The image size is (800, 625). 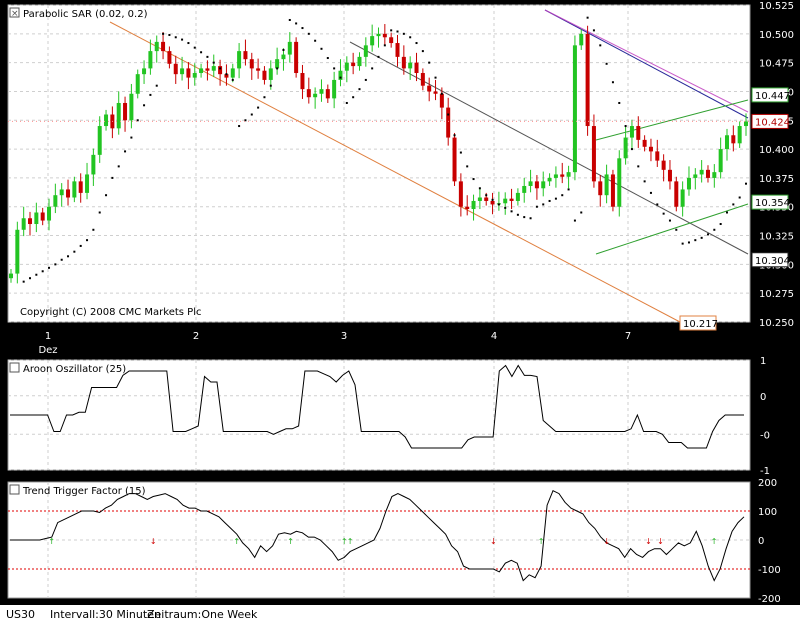 What do you see at coordinates (628, 336) in the screenshot?
I see `x-tick-label: 7` at bounding box center [628, 336].